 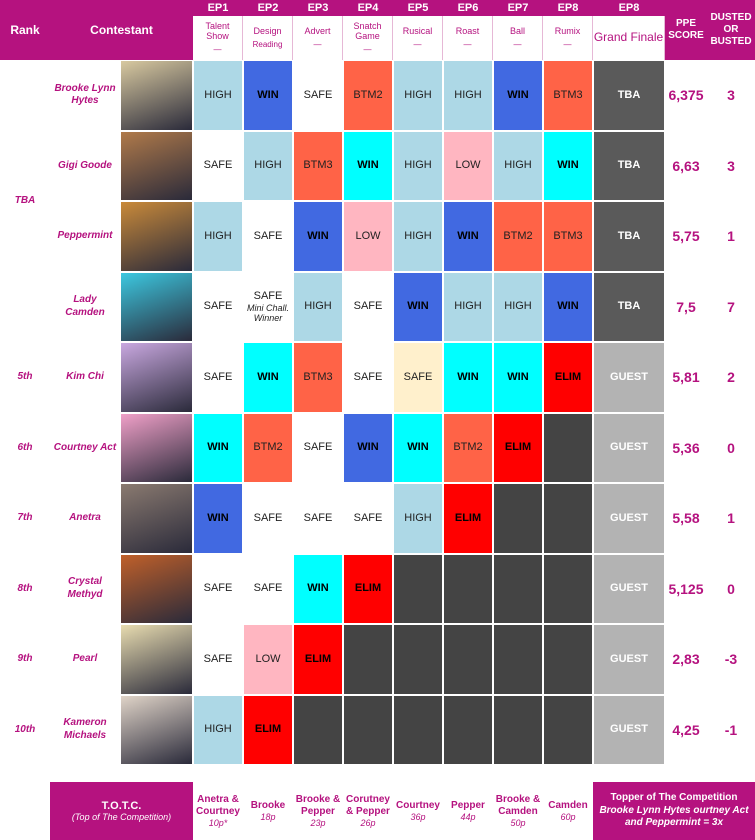 What do you see at coordinates (568, 816) in the screenshot?
I see `top-points: 60p` at bounding box center [568, 816].